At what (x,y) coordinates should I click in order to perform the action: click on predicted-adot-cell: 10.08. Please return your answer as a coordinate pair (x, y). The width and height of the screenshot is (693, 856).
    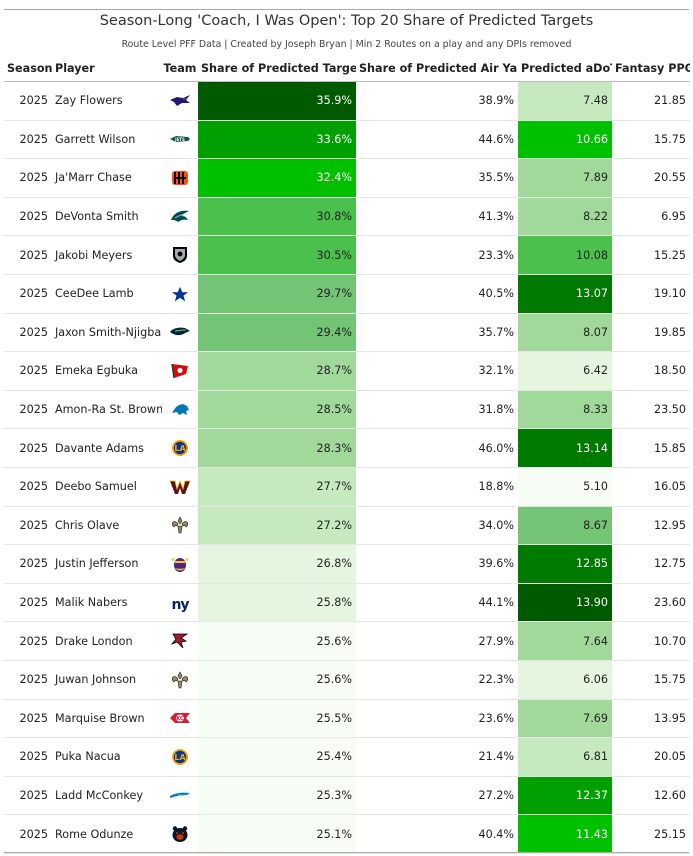
    Looking at the image, I should click on (565, 255).